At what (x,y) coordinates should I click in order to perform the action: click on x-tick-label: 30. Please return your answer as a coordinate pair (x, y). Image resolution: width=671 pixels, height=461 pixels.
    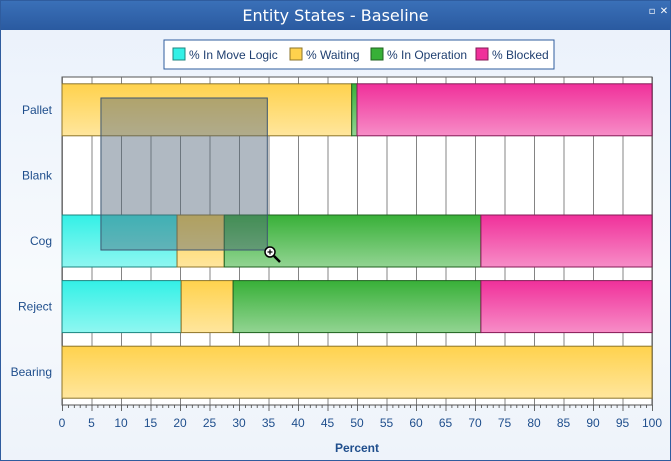
    Looking at the image, I should click on (239, 423).